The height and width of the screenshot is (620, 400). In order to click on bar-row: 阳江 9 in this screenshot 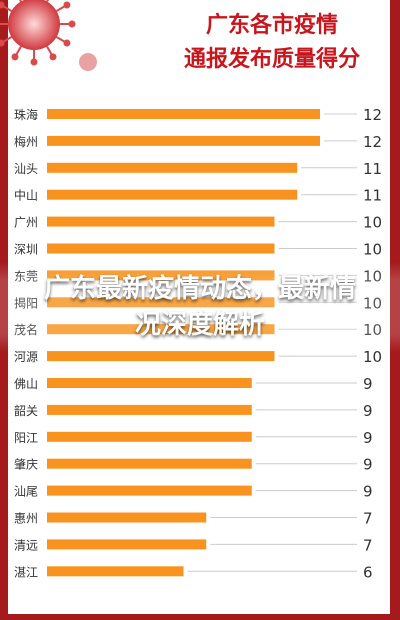, I will do `click(193, 438)`.